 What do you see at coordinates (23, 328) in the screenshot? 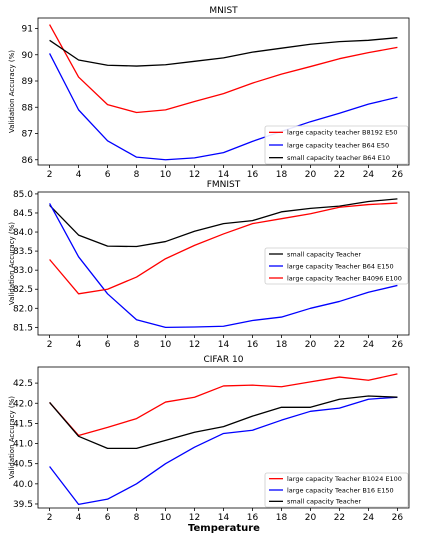
I see `y-tick-label: 81.5` at bounding box center [23, 328].